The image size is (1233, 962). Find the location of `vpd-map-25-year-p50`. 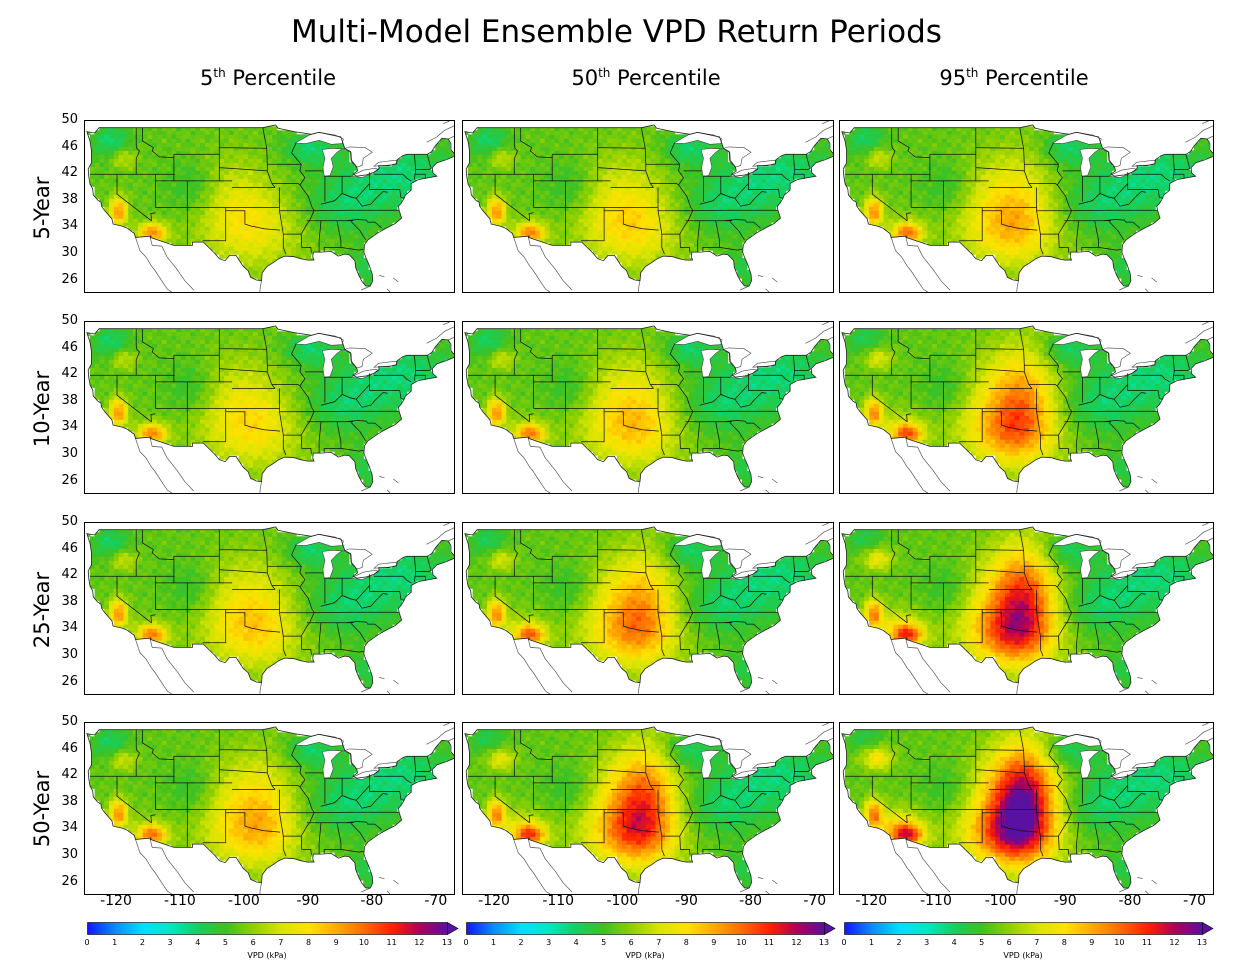

vpd-map-25-year-p50 is located at coordinates (648, 608).